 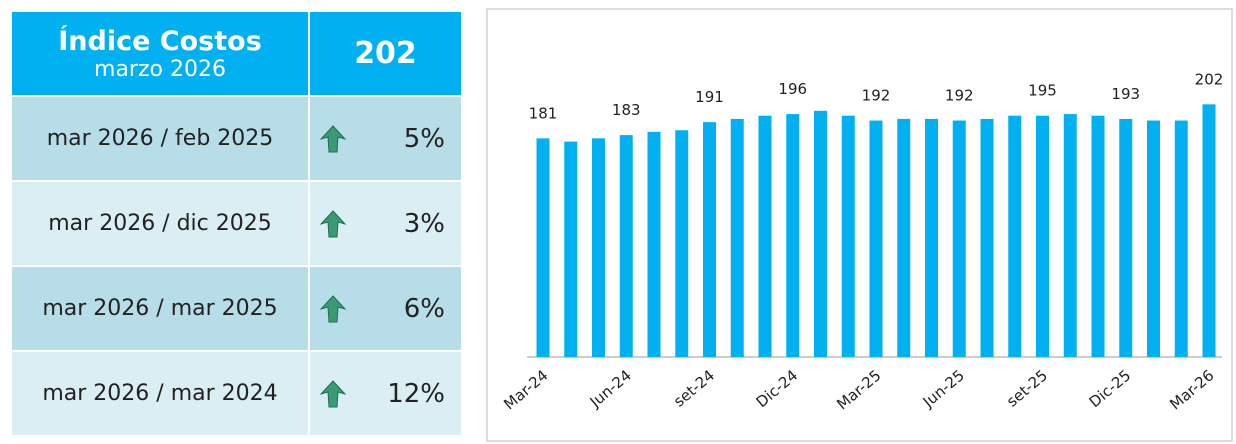 What do you see at coordinates (1209, 79) in the screenshot?
I see `value-label: 202` at bounding box center [1209, 79].